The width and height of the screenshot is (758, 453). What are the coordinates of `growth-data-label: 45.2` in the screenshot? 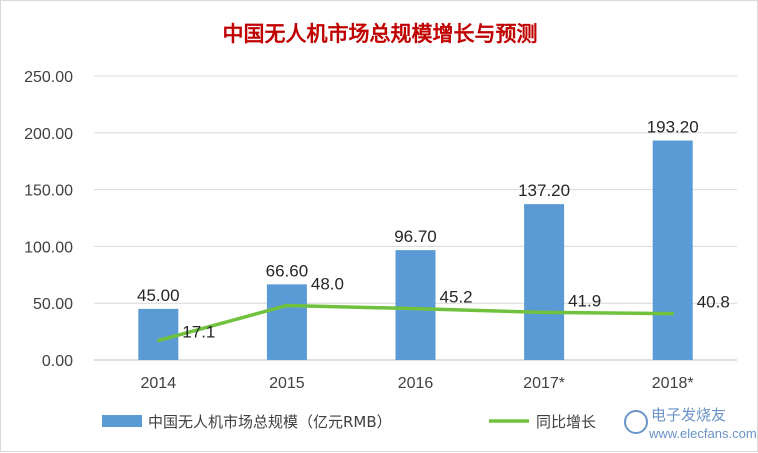 It's located at (456, 297).